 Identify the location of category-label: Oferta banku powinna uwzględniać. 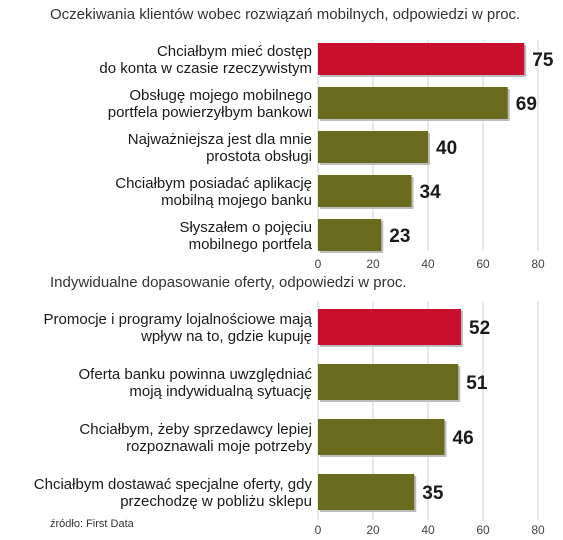
(196, 374).